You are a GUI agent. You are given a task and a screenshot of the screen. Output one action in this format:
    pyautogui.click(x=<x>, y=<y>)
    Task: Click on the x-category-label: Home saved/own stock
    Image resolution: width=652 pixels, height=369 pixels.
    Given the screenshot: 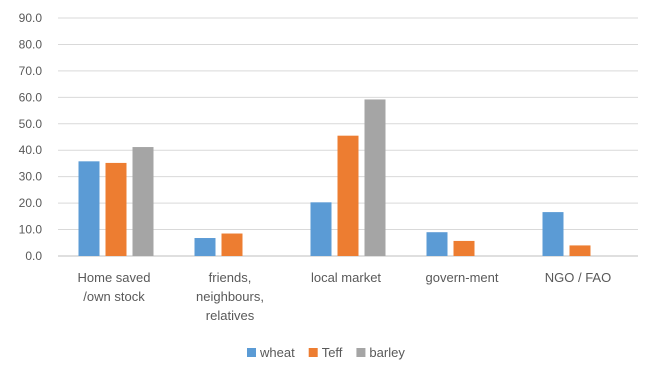 What is the action you would take?
    pyautogui.click(x=114, y=287)
    